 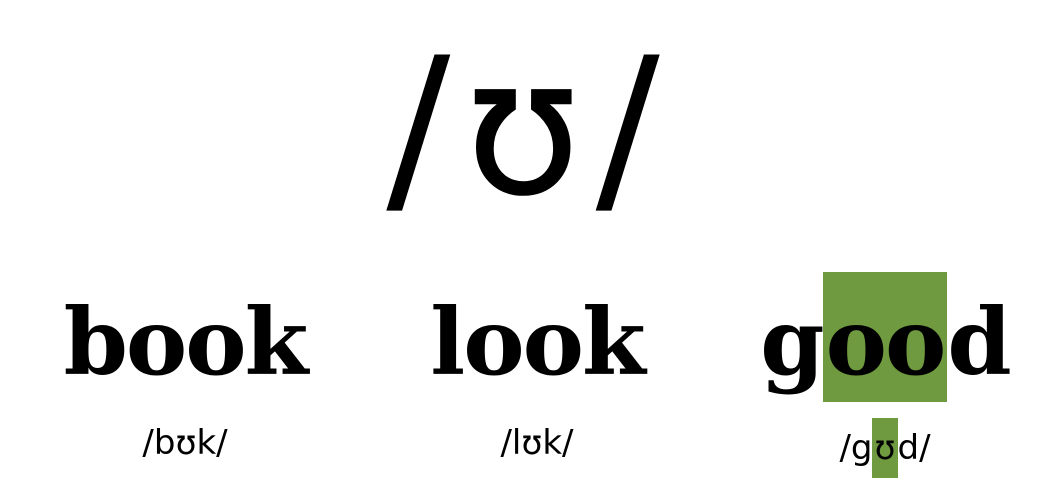 I want to click on transcription-text-after: d/, so click(x=914, y=448).